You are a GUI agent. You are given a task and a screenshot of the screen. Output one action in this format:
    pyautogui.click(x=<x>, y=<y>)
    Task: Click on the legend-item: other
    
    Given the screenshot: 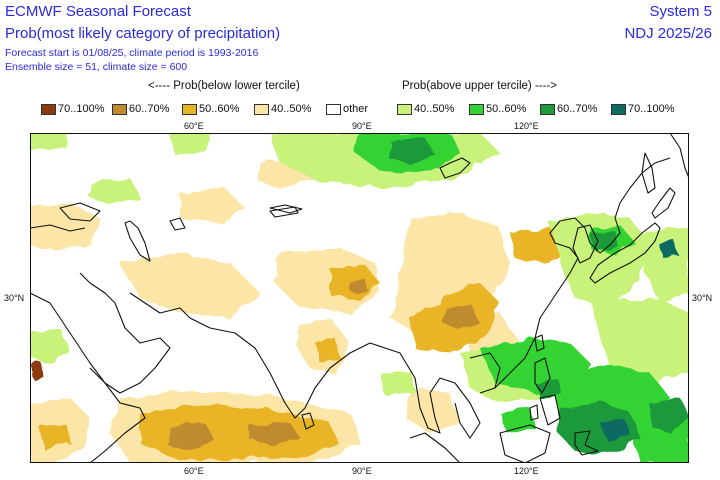 What is the action you would take?
    pyautogui.click(x=347, y=109)
    